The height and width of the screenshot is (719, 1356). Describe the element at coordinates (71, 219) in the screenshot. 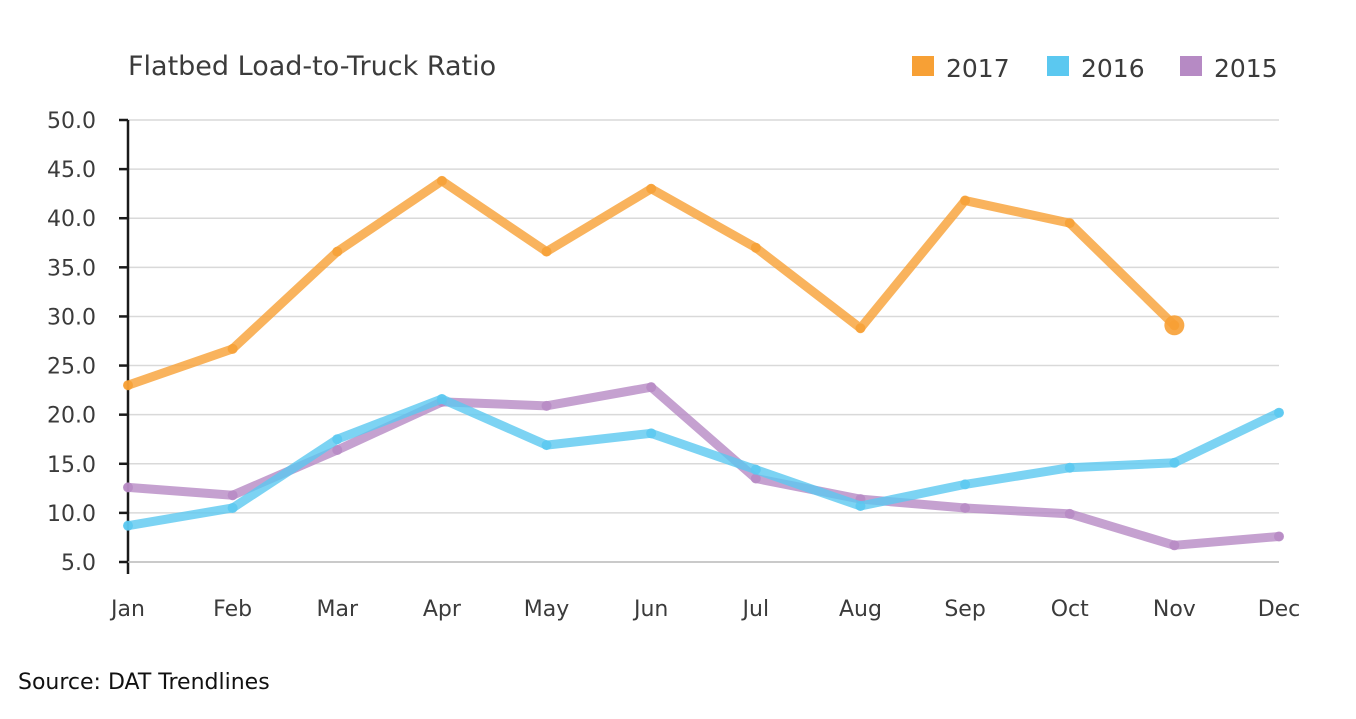

I see `y-tick-label: 40.0` at that location.